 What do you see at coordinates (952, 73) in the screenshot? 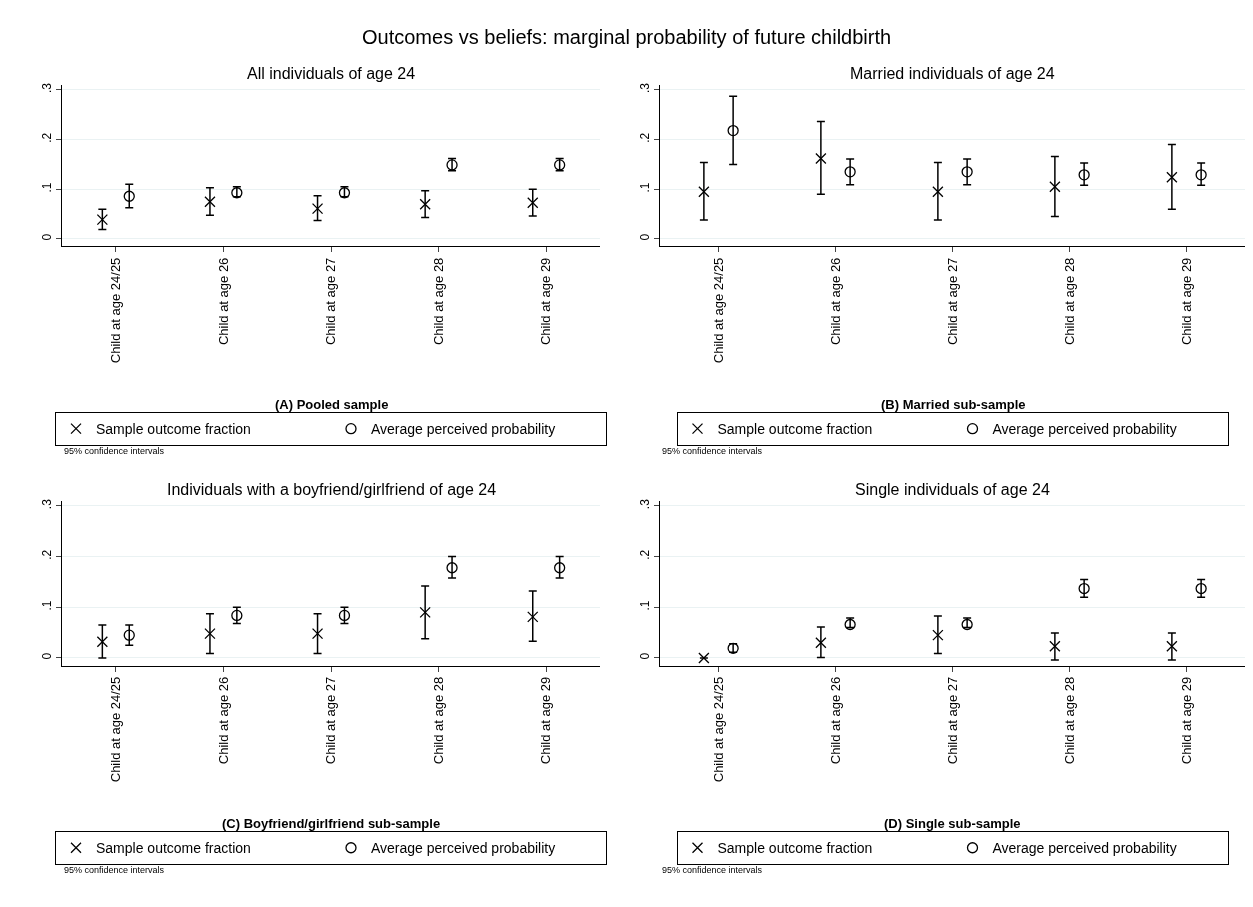
I see `chart-title: Married individuals of age 24` at bounding box center [952, 73].